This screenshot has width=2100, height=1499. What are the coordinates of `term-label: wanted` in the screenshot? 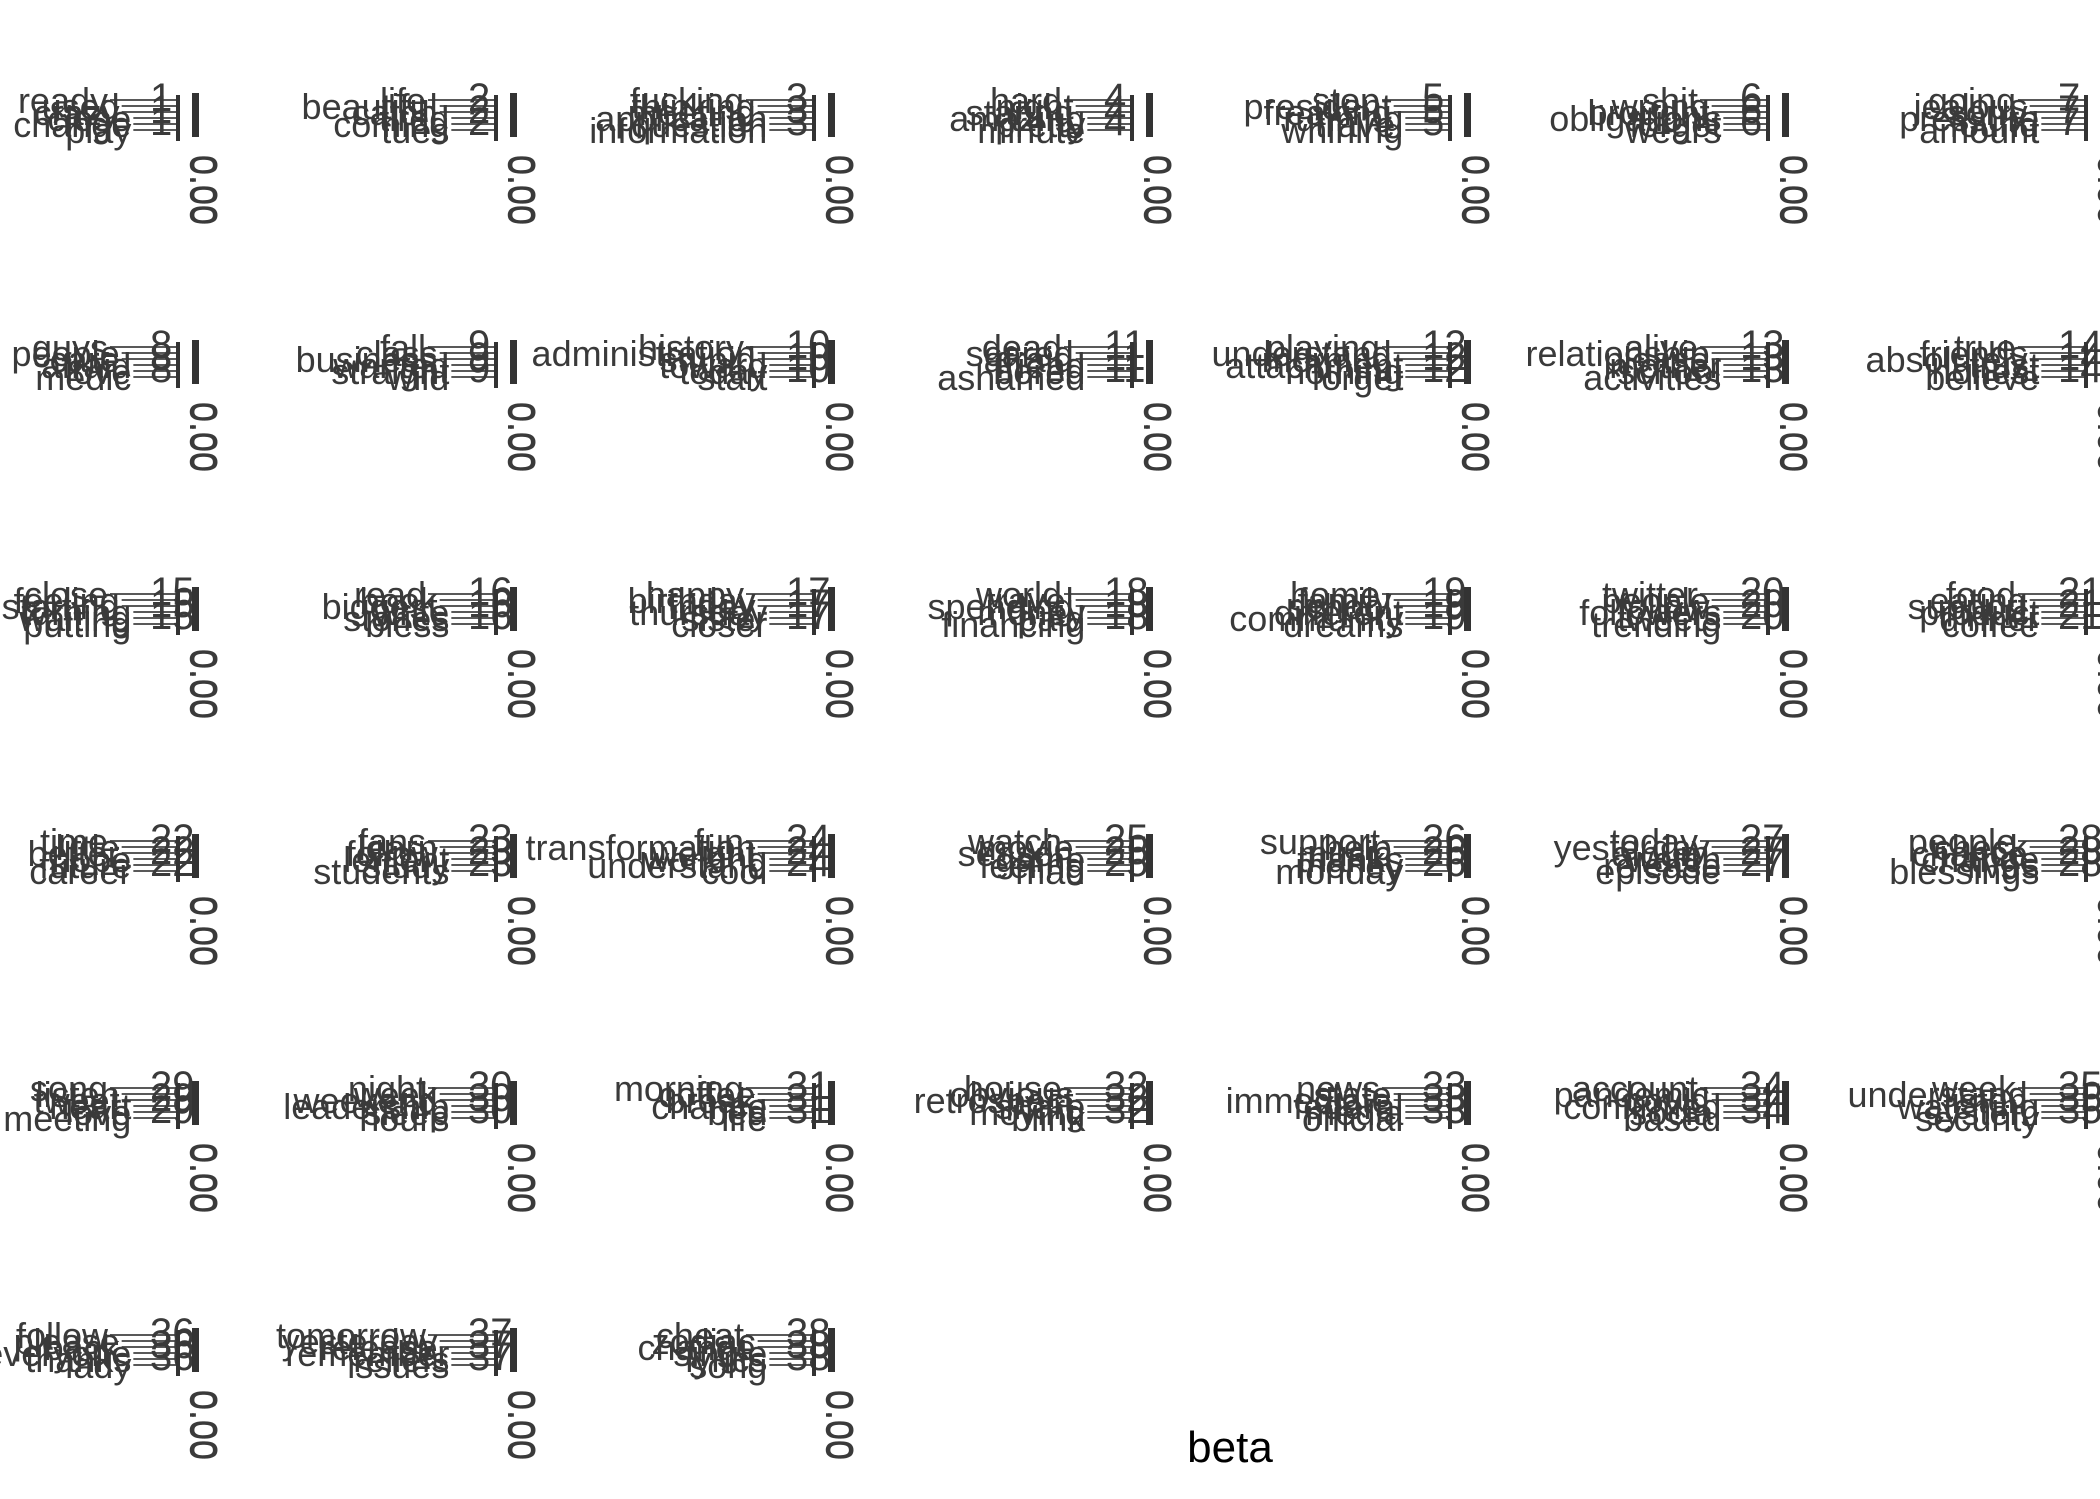 It's located at (390, 365).